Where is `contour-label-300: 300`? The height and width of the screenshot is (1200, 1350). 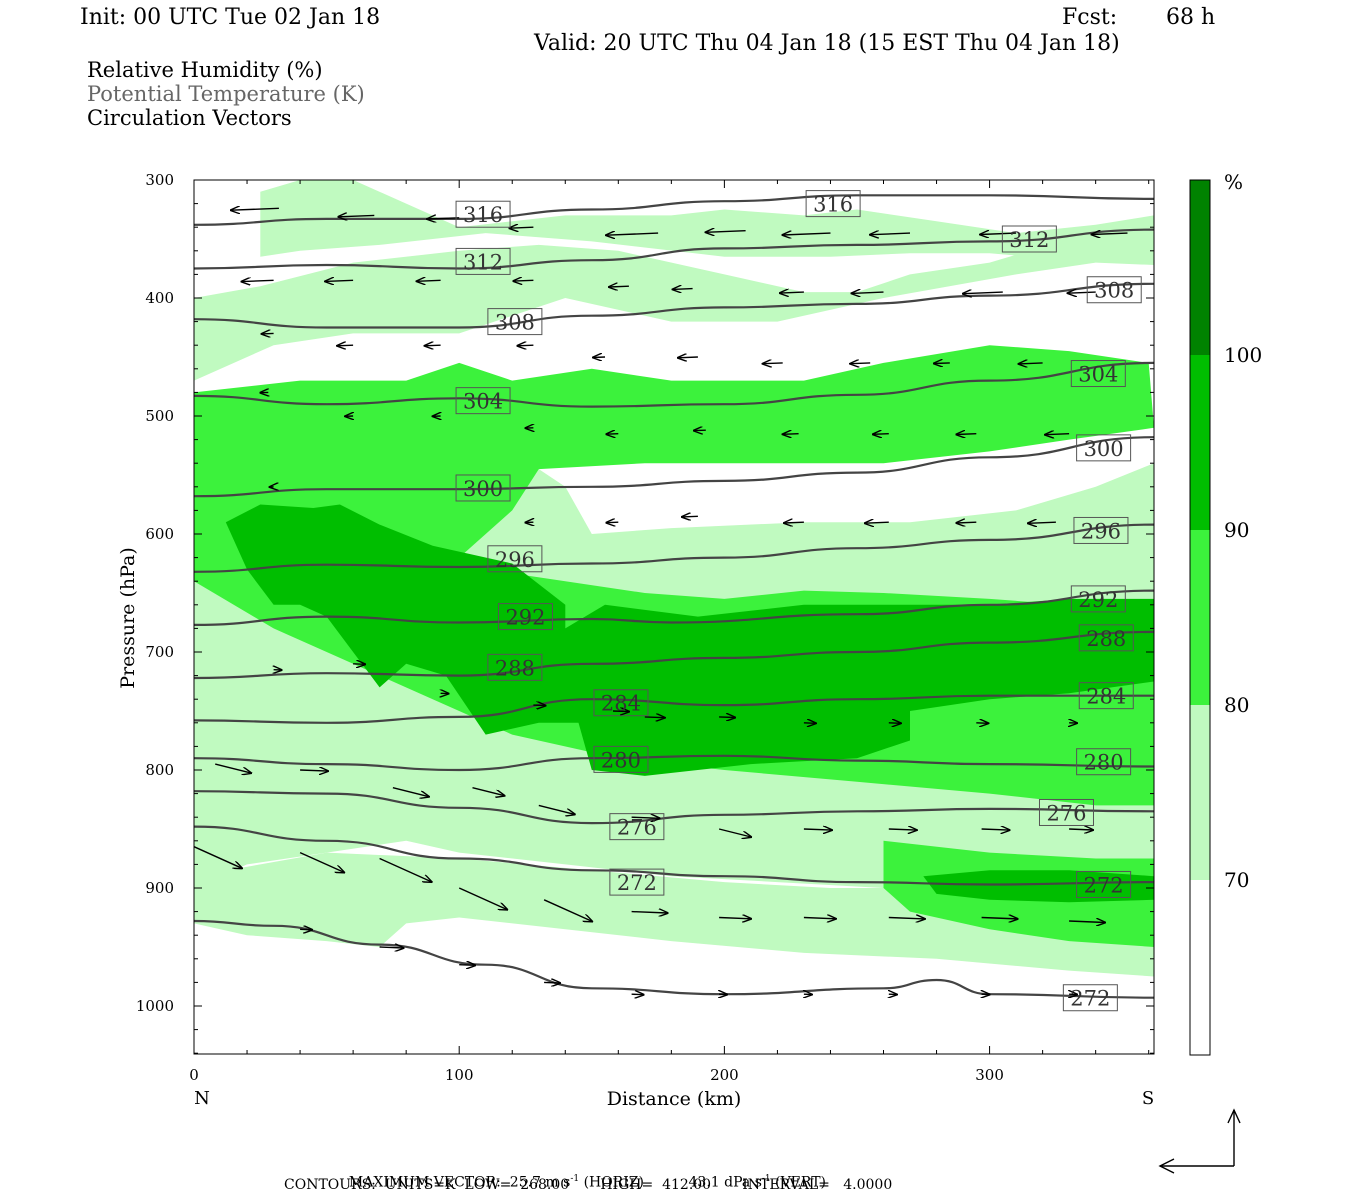
contour-label-300: 300 is located at coordinates (483, 489).